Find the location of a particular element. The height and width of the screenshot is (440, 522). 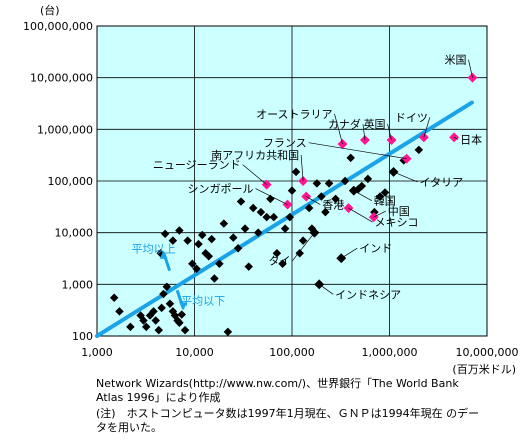

point-label: オーストラリア is located at coordinates (294, 114).